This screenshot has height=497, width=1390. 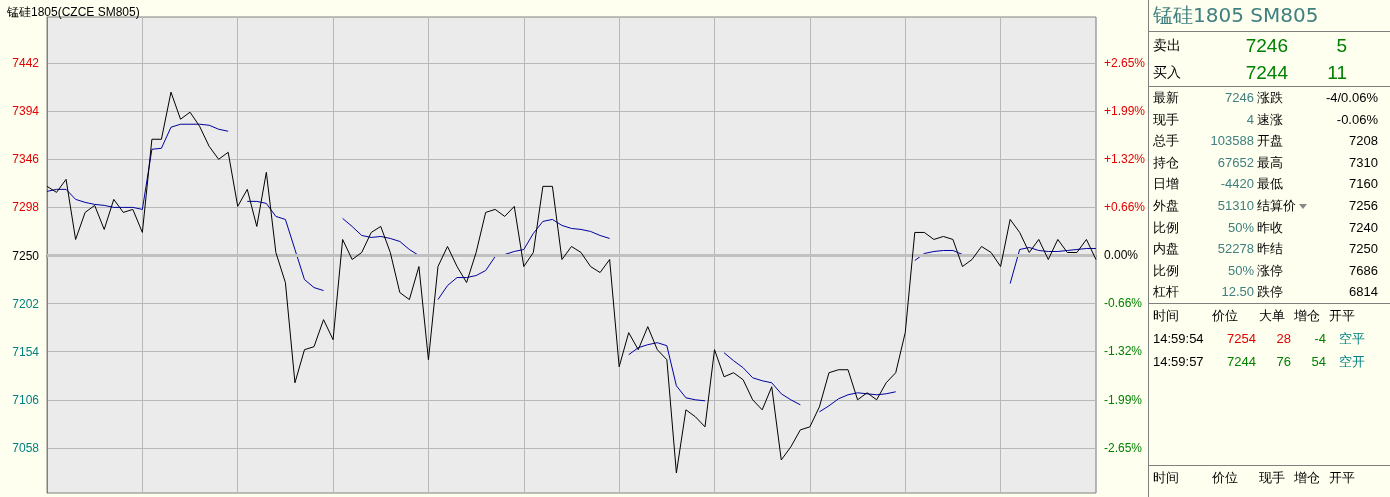 What do you see at coordinates (1319, 338) in the screenshot?
I see `text: -4` at bounding box center [1319, 338].